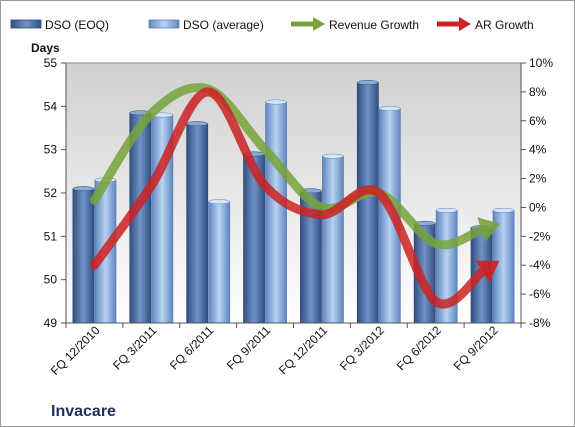 This screenshot has height=427, width=575. I want to click on company-label: Invacare, so click(83, 411).